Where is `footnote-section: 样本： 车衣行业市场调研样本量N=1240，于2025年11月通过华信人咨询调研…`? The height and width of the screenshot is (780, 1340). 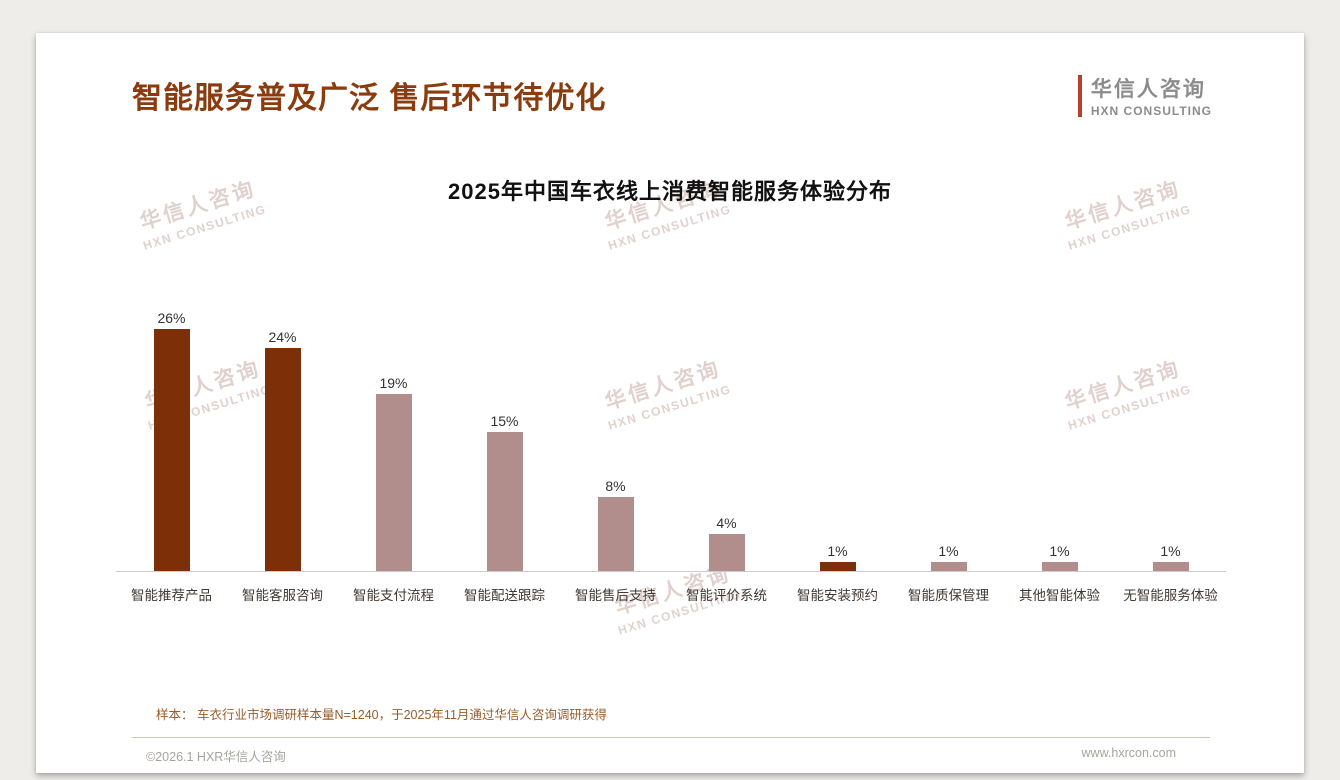 footnote-section: 样本： 车衣行业市场调研样本量N=1240，于2025年11月通过华信人咨询调研… is located at coordinates (671, 721).